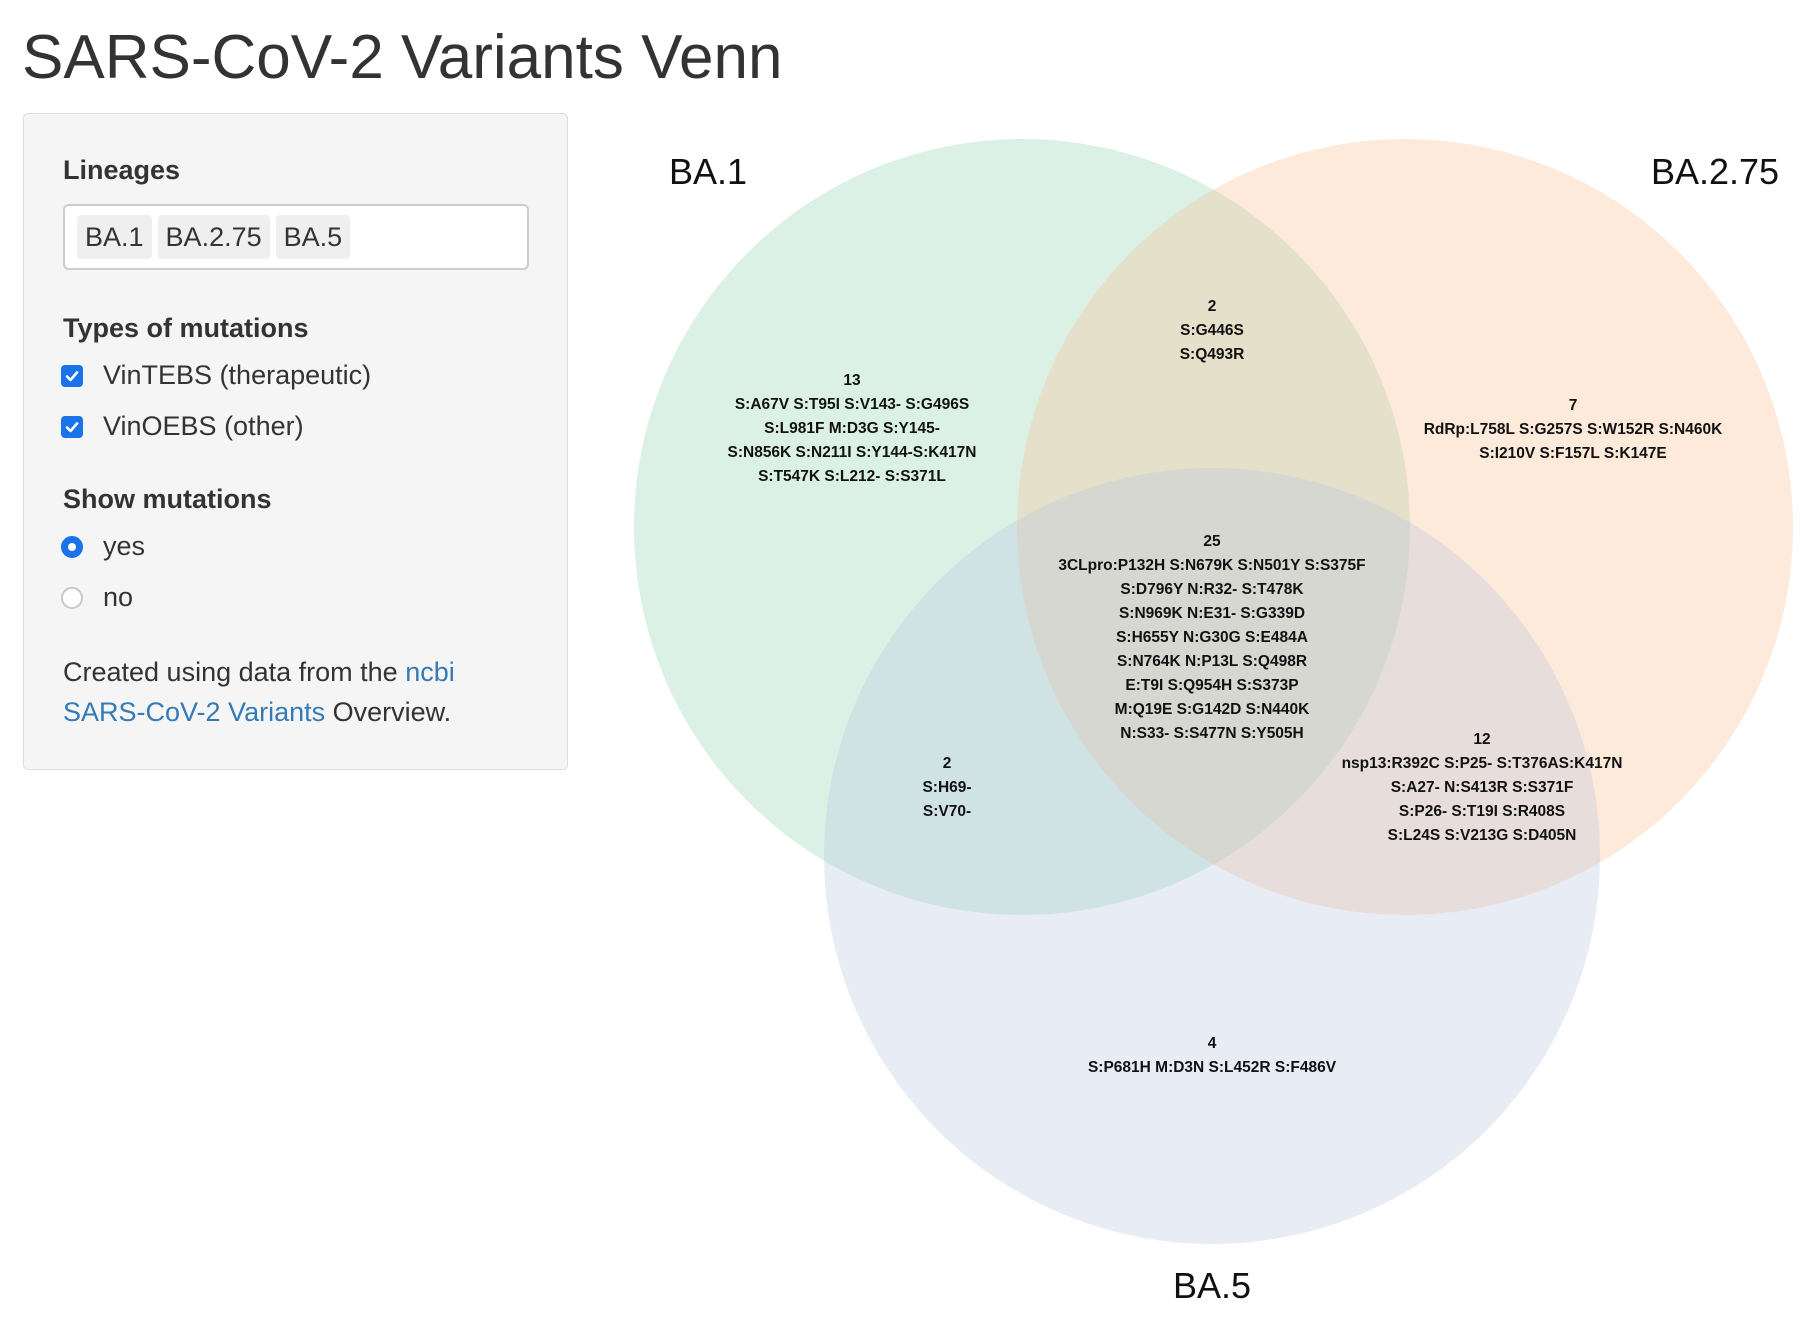 The image size is (1802, 1336). I want to click on region-ba1-ba5: 2 S:H69- S:V70-, so click(946, 787).